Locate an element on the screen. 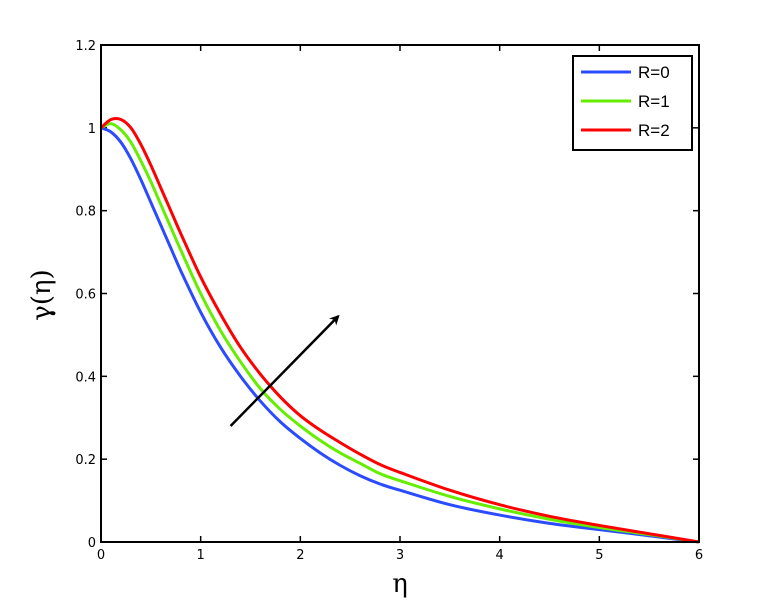 The width and height of the screenshot is (772, 610). y-tick-label: 0.8 is located at coordinates (85, 212).